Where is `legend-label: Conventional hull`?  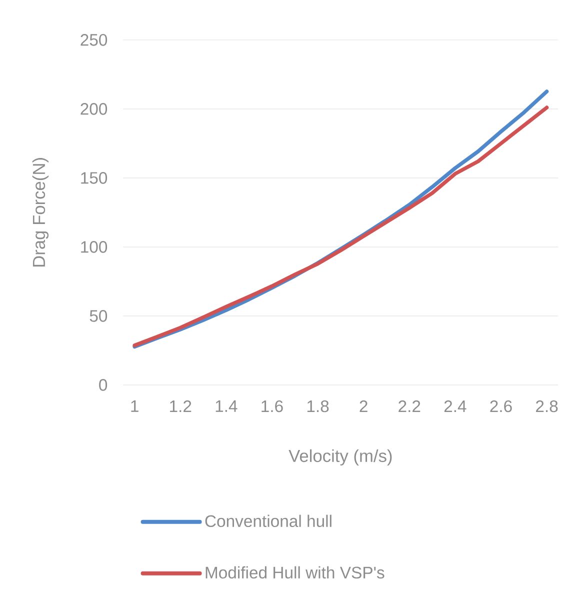
legend-label: Conventional hull is located at coordinates (268, 521).